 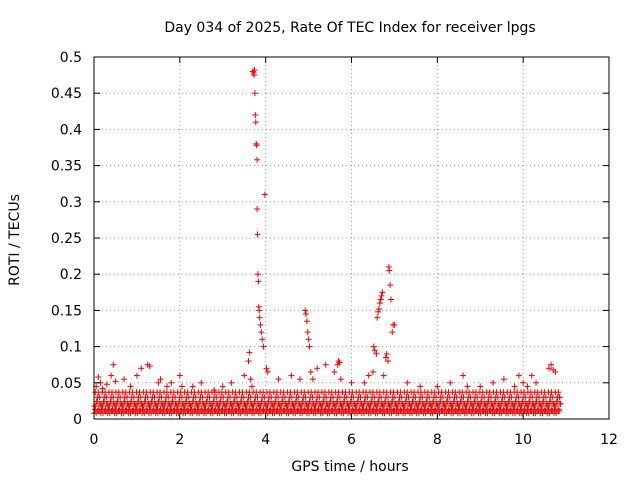 I want to click on y-tick-label: 0.25, so click(x=66, y=239).